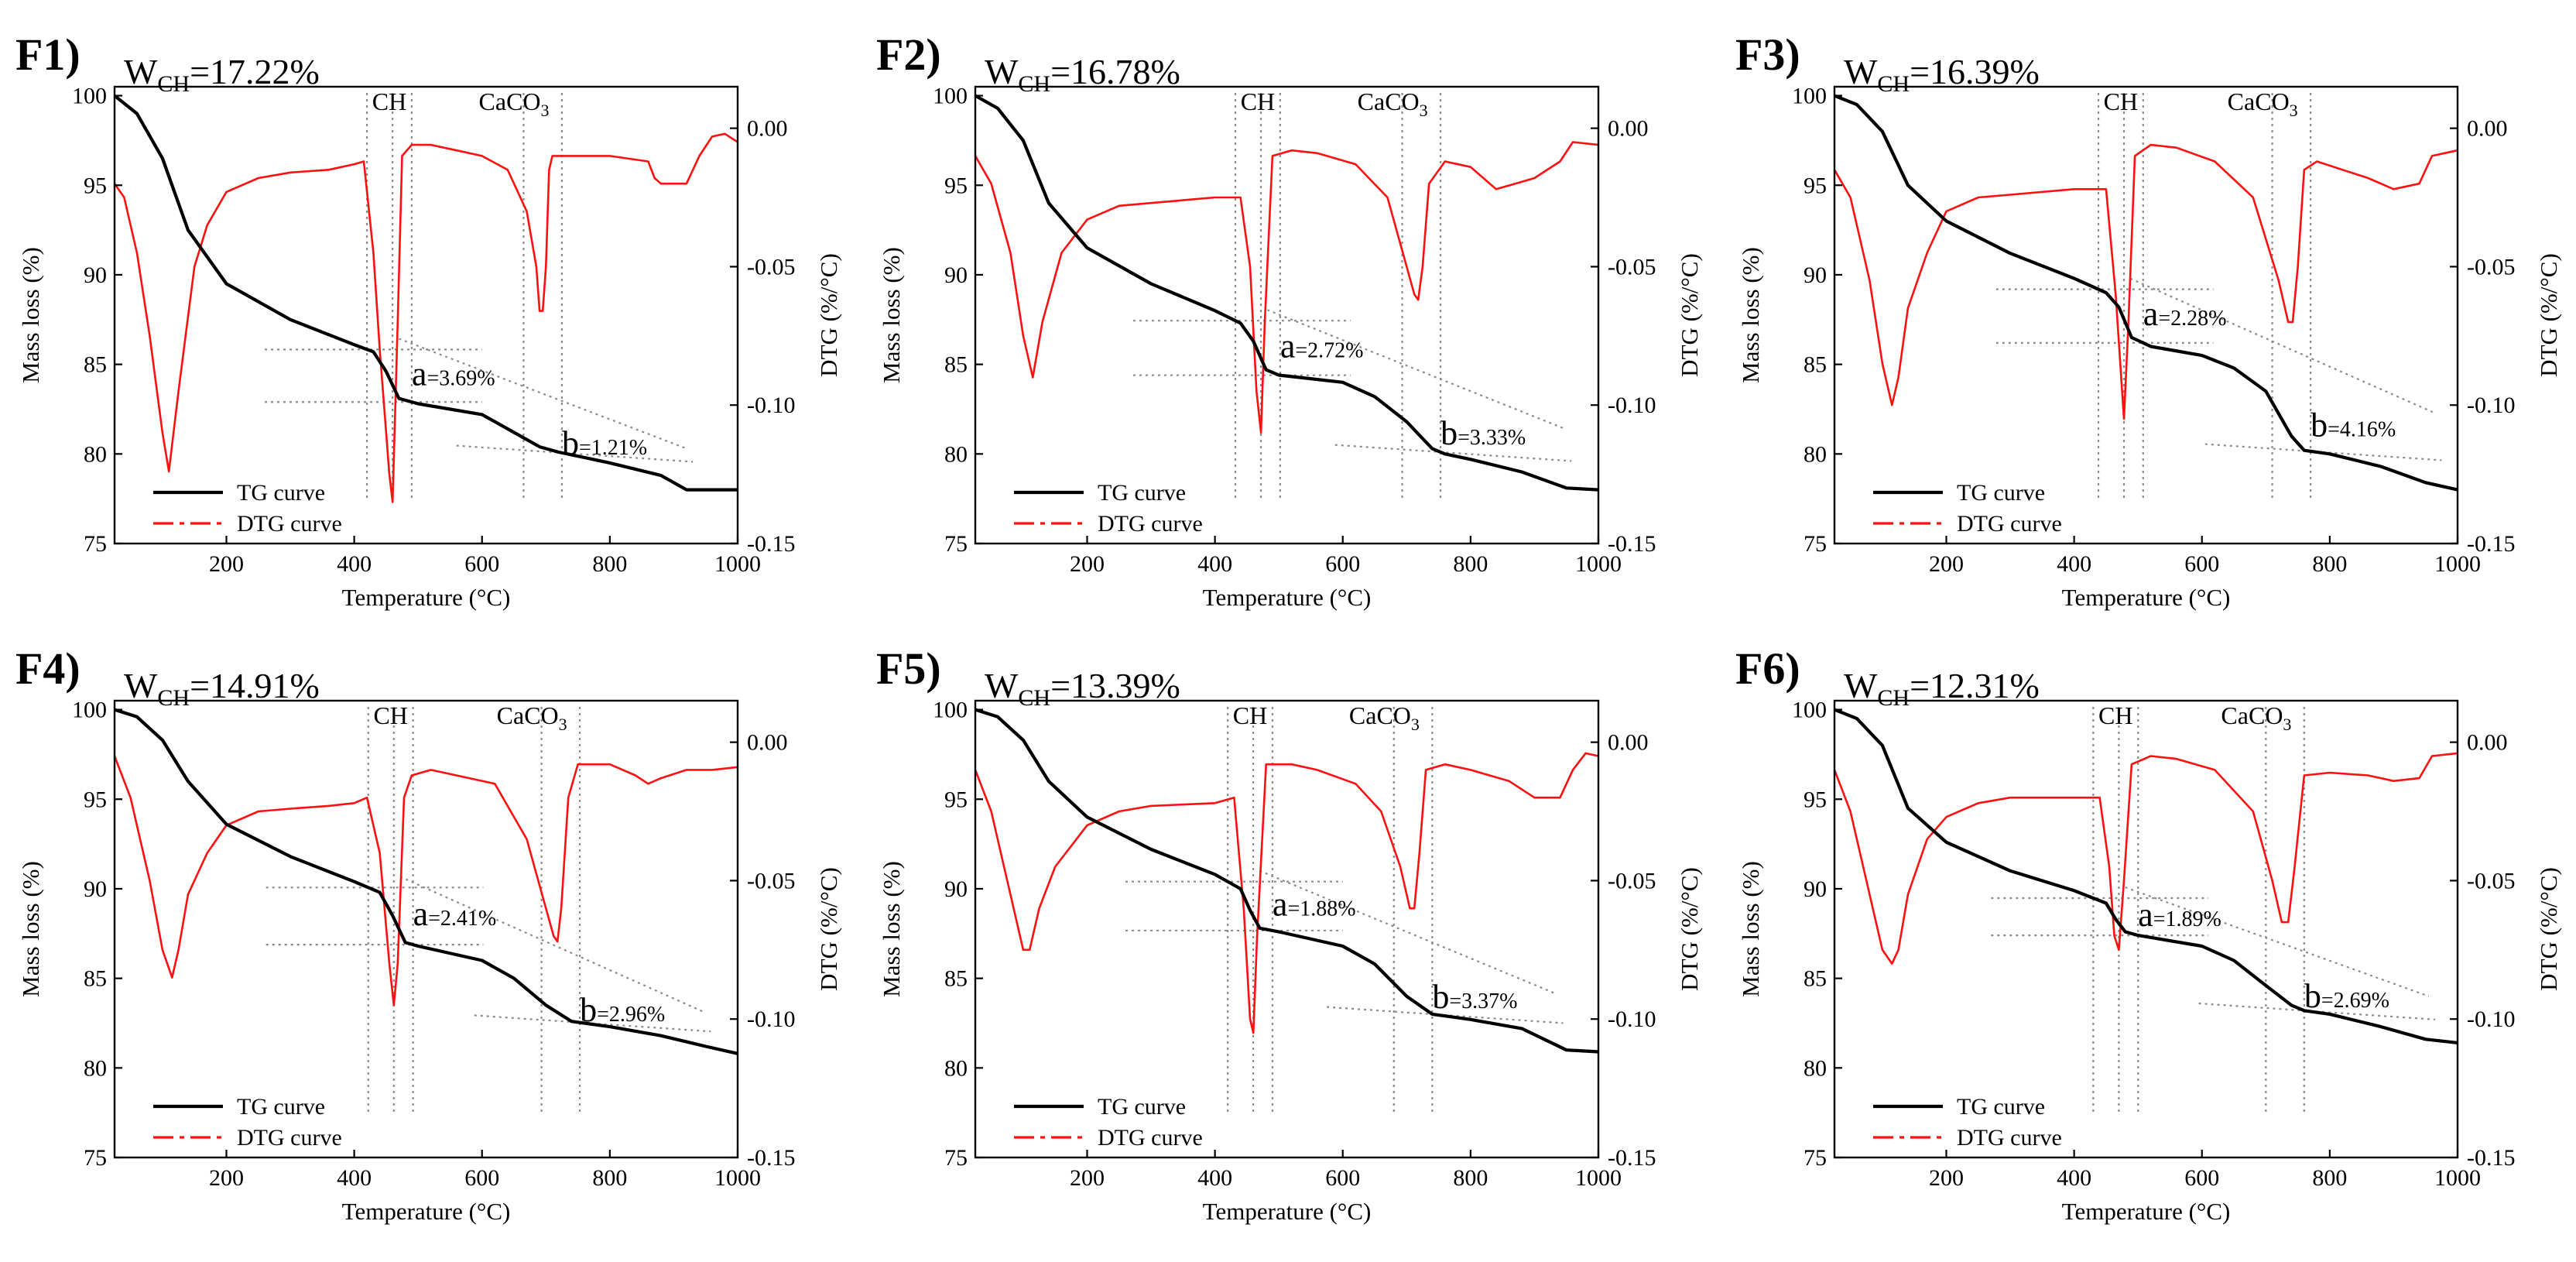  I want to click on panel-label: F2), so click(909, 54).